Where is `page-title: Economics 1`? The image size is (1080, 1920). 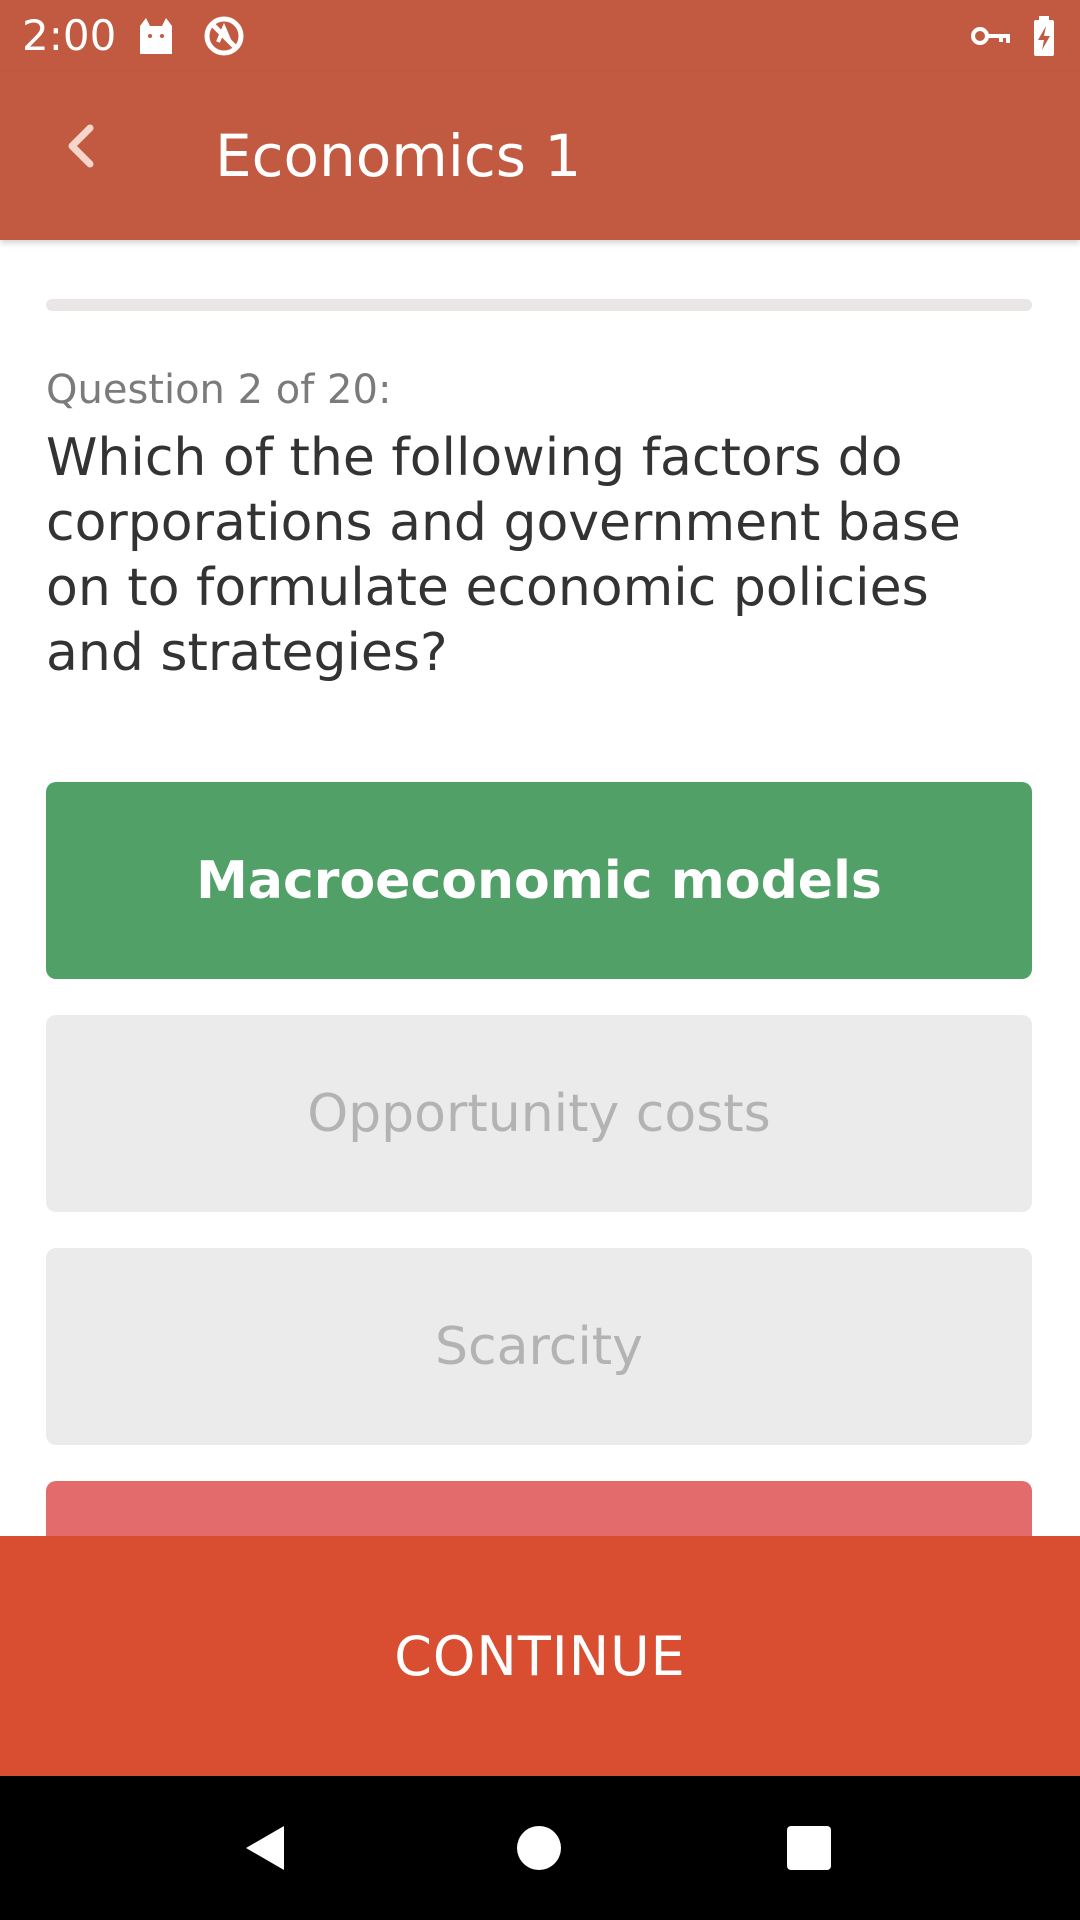
page-title: Economics 1 is located at coordinates (398, 156).